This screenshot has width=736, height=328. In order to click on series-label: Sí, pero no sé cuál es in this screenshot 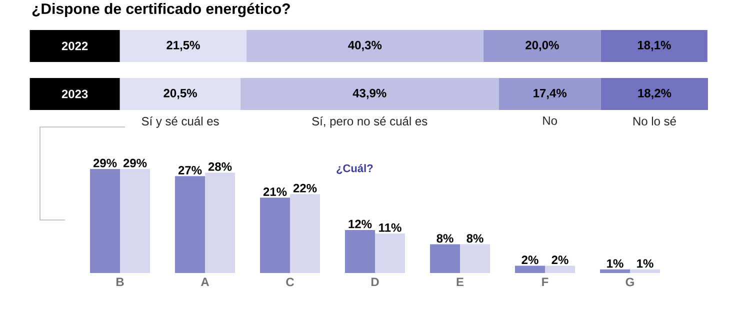, I will do `click(370, 122)`.